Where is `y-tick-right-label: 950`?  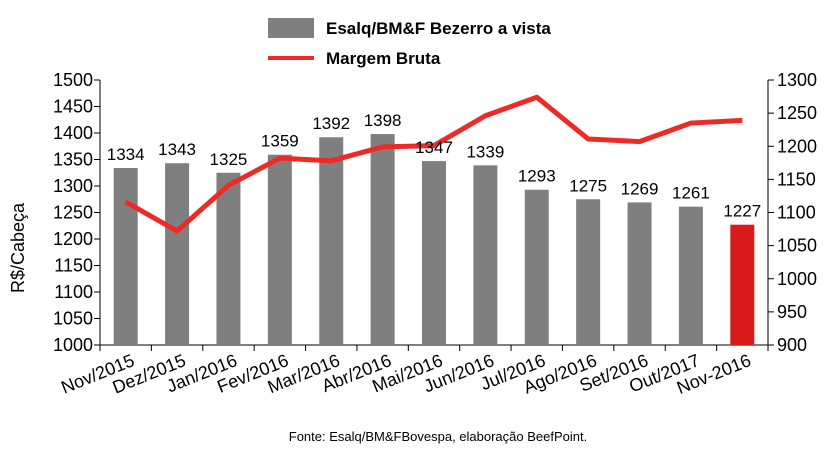
y-tick-right-label: 950 is located at coordinates (792, 312).